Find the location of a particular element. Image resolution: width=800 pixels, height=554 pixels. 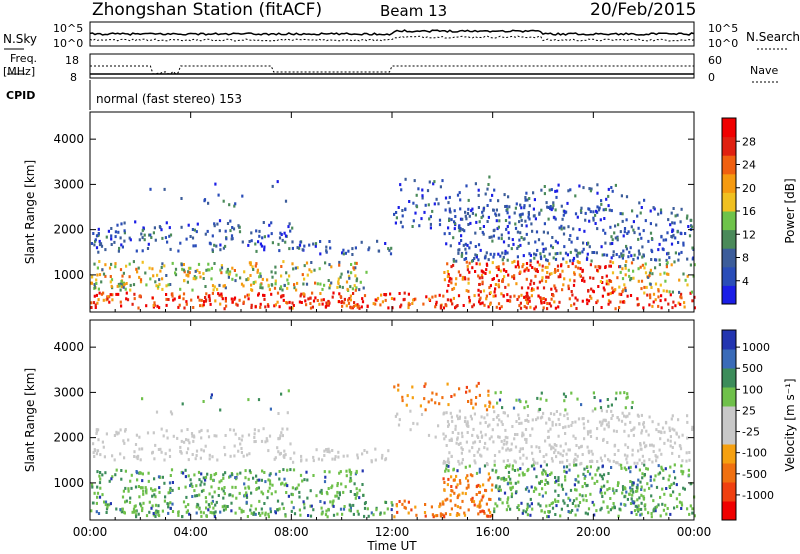

colorbar-swatch is located at coordinates (729, 378).